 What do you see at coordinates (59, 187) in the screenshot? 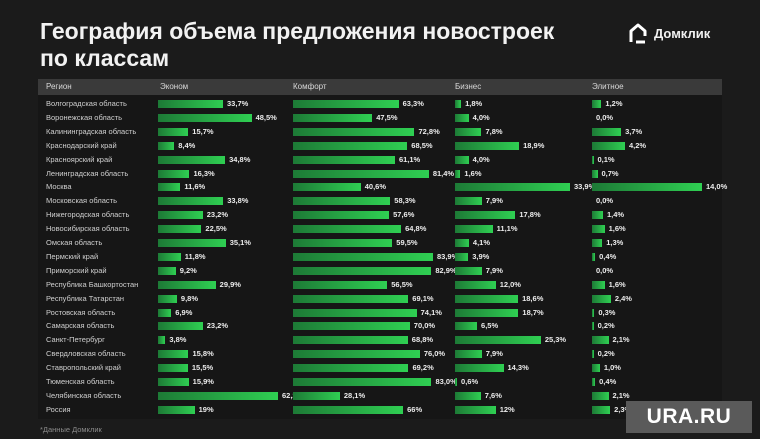
I see `region-name: Москва` at bounding box center [59, 187].